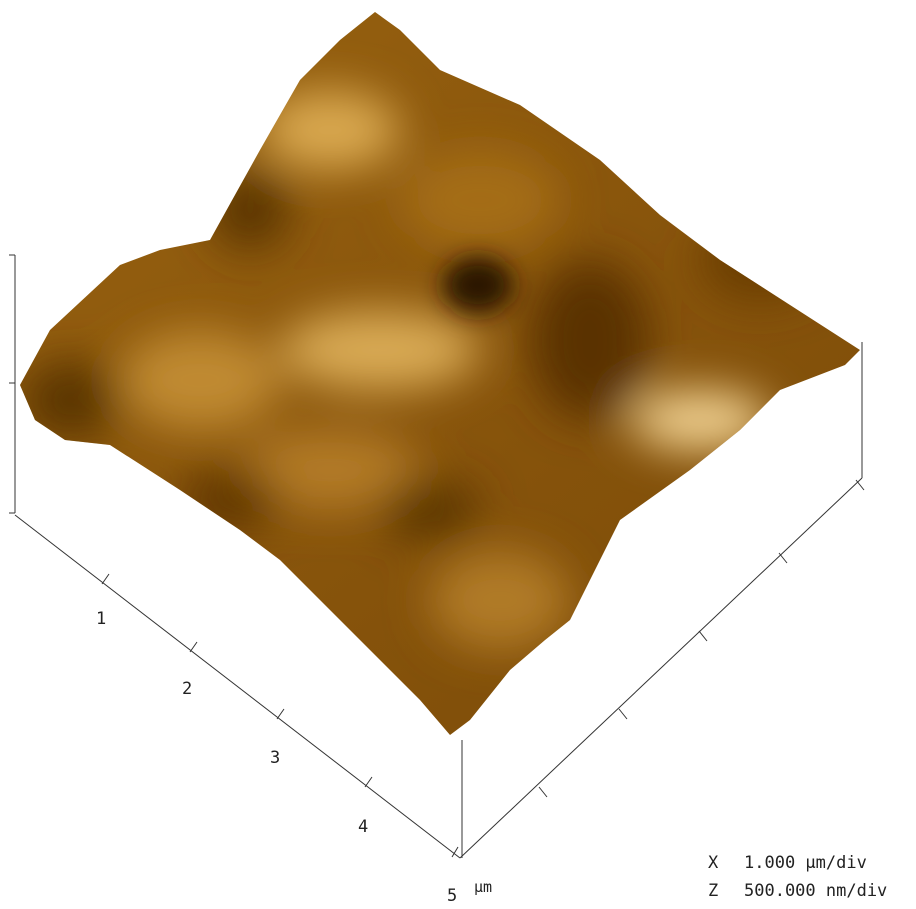  I want to click on x-tick-label: 5, so click(452, 896).